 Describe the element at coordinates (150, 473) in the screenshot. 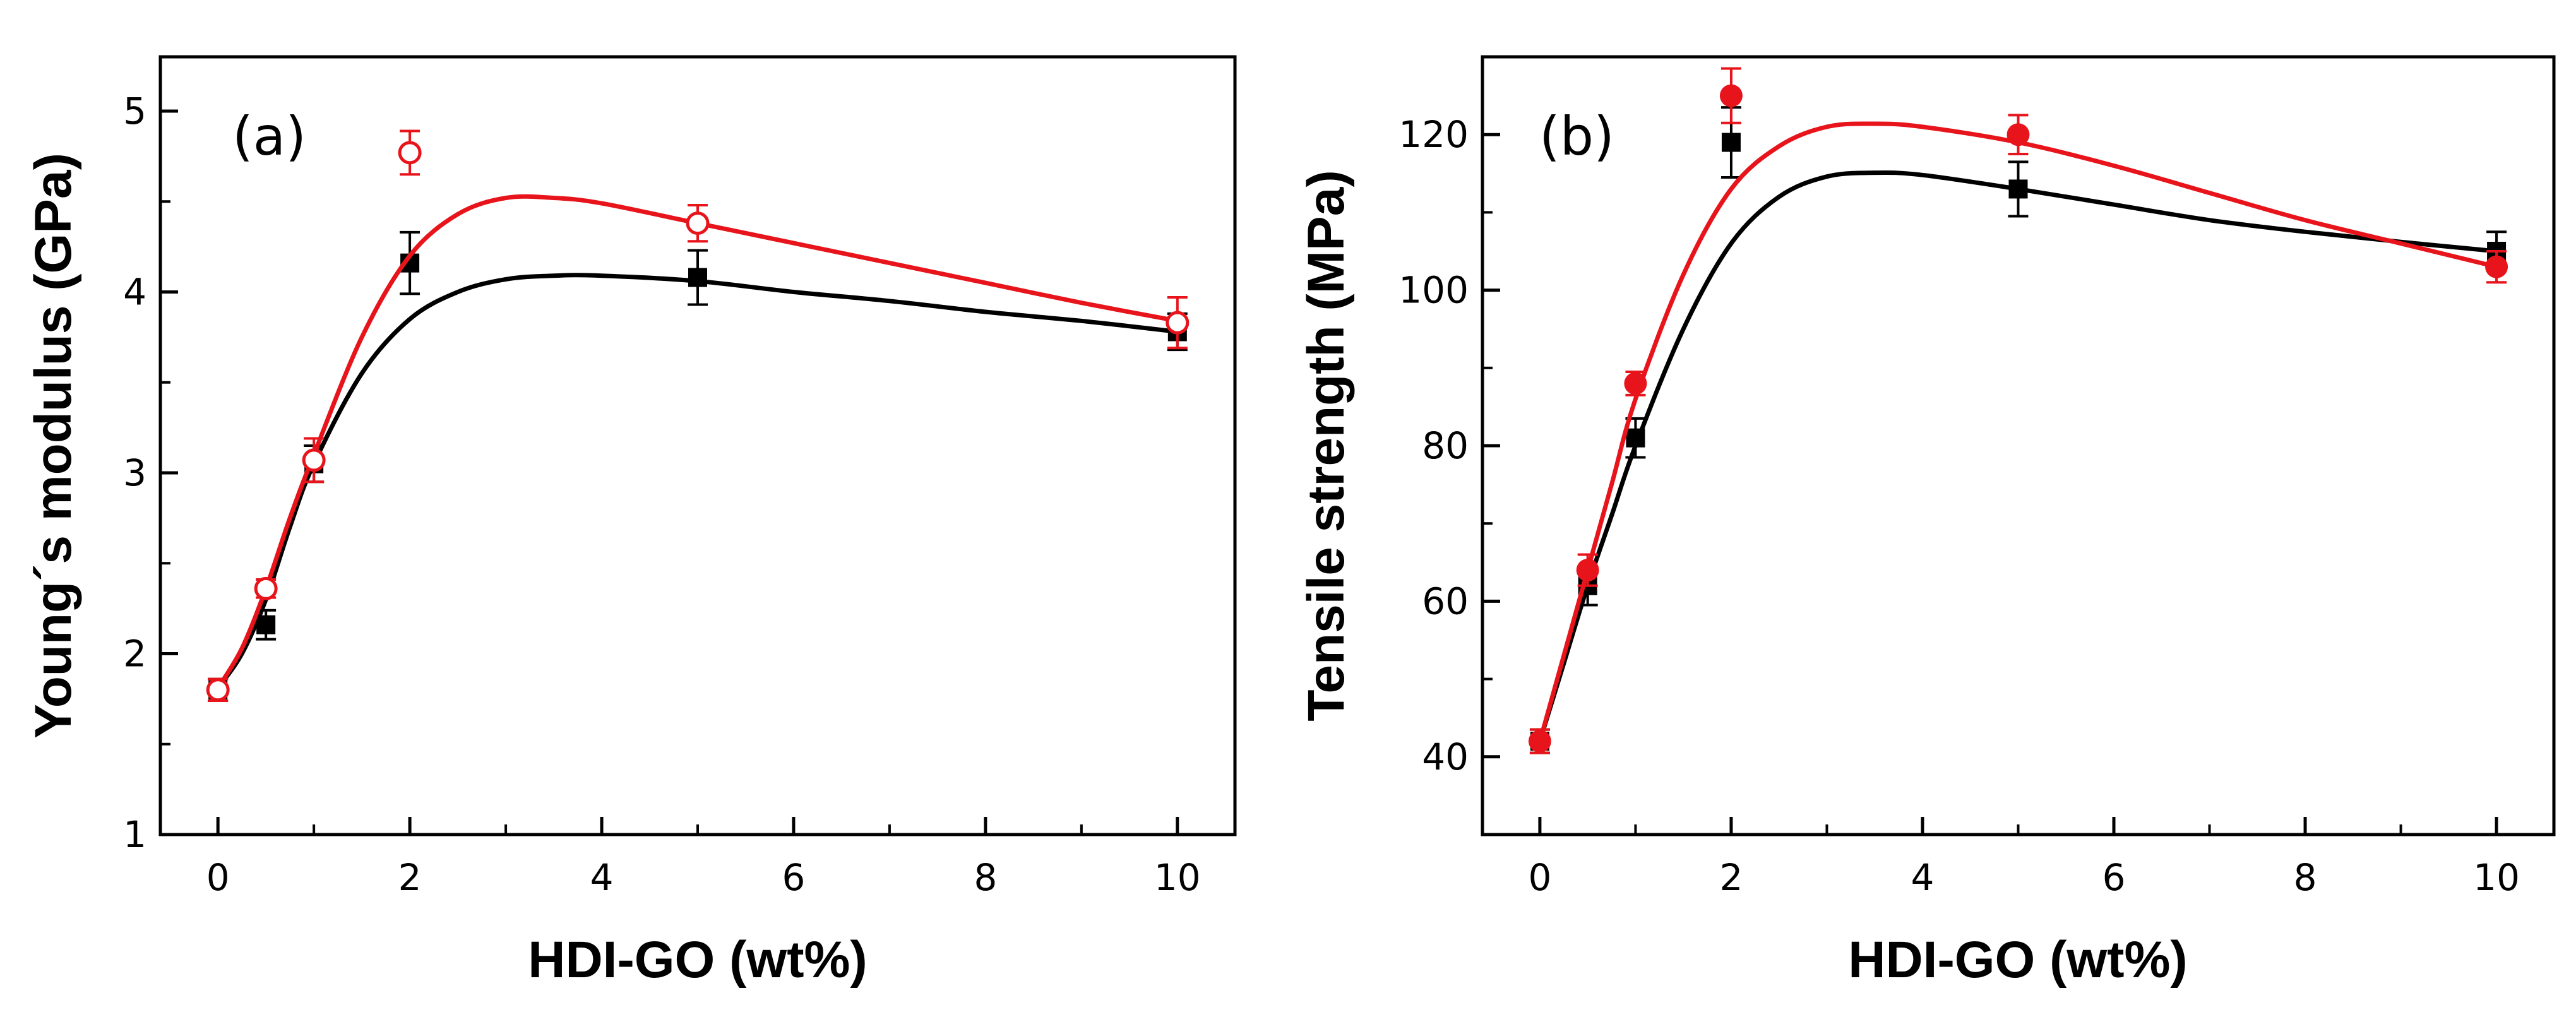

I see `y-ticks-a: 1 2 3 4 5` at that location.